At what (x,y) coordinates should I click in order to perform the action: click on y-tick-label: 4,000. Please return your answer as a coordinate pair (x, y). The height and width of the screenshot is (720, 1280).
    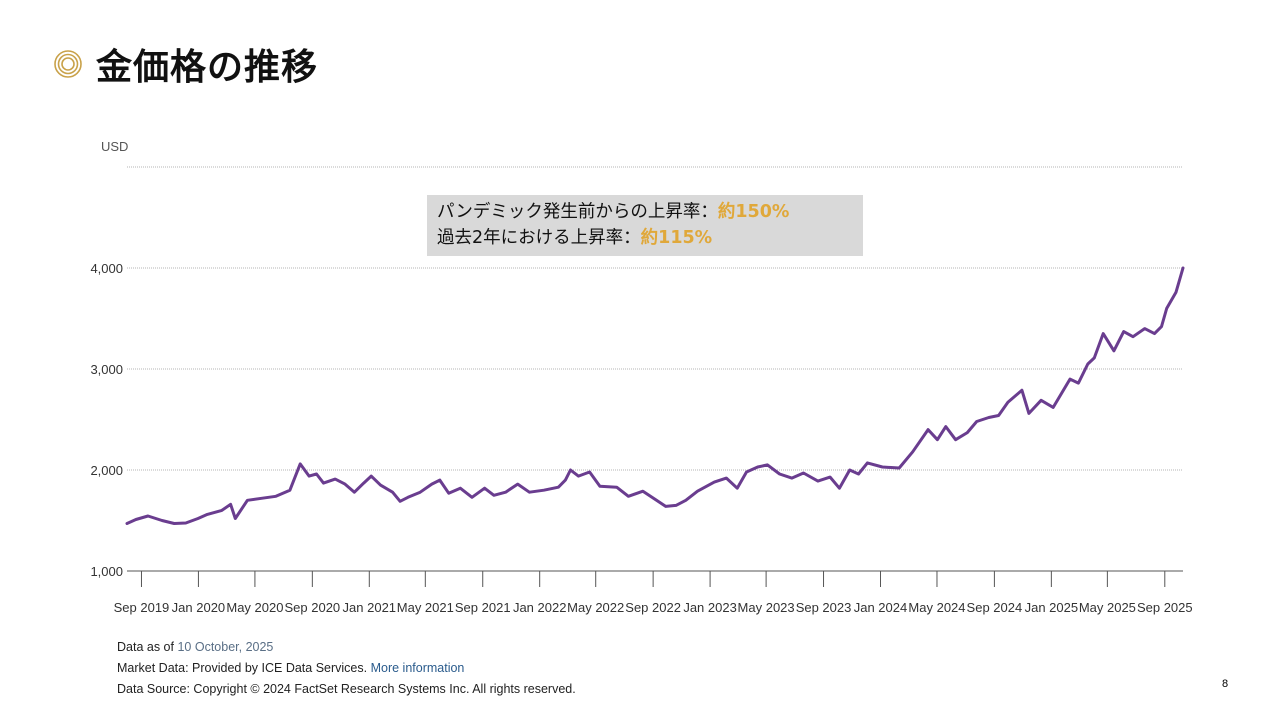
    Looking at the image, I should click on (106, 268).